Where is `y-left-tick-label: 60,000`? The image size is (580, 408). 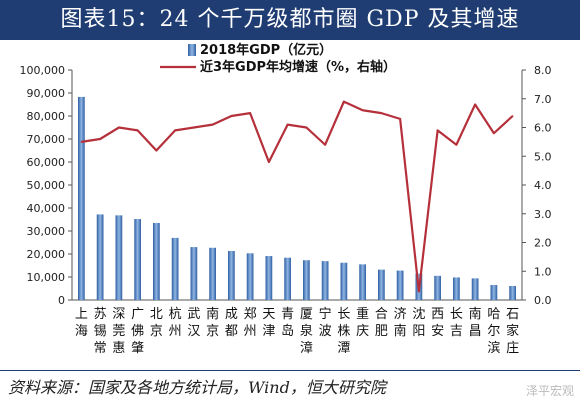 y-left-tick-label: 60,000 is located at coordinates (46, 162).